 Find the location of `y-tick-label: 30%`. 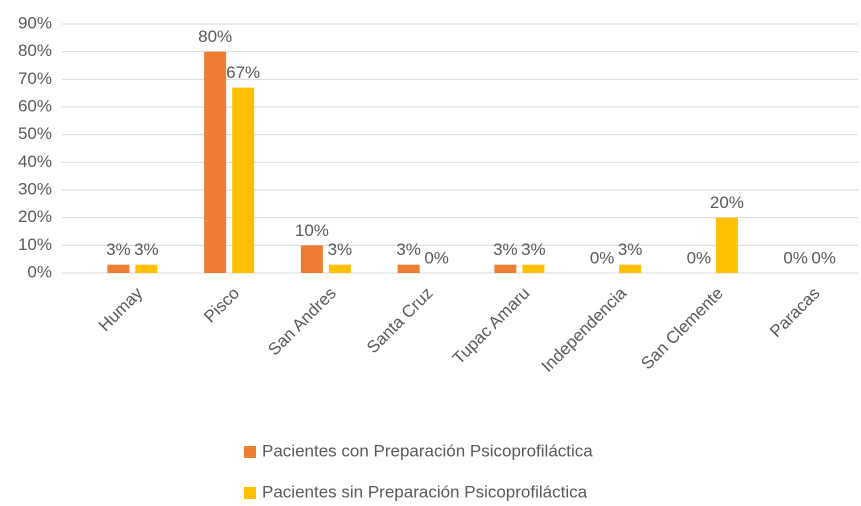

y-tick-label: 30% is located at coordinates (35, 188).